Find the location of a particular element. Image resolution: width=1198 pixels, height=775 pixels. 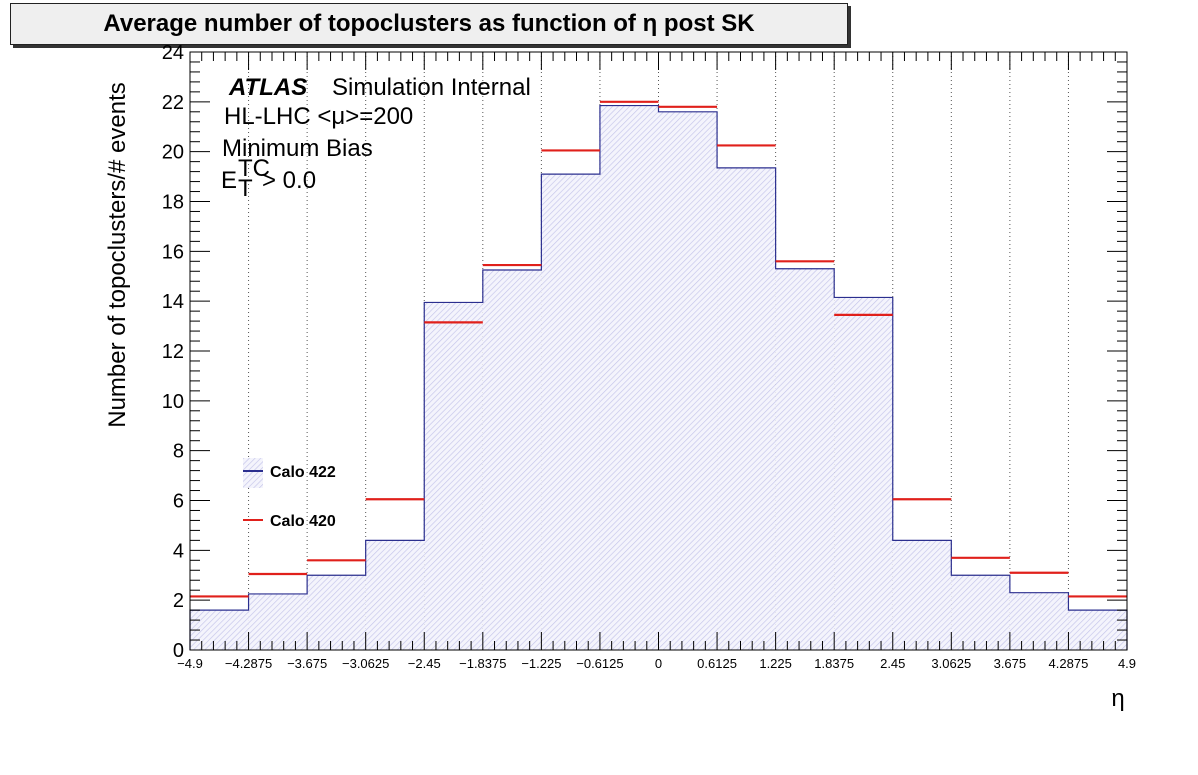

y-tick-label: 10 is located at coordinates (173, 402).